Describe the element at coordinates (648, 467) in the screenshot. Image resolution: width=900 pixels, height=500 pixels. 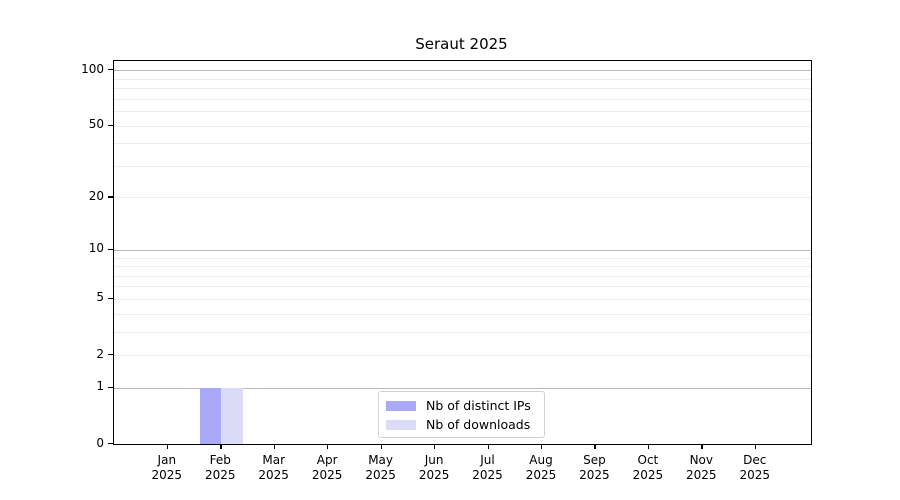
I see `x-tick-label: Oct 2025` at that location.